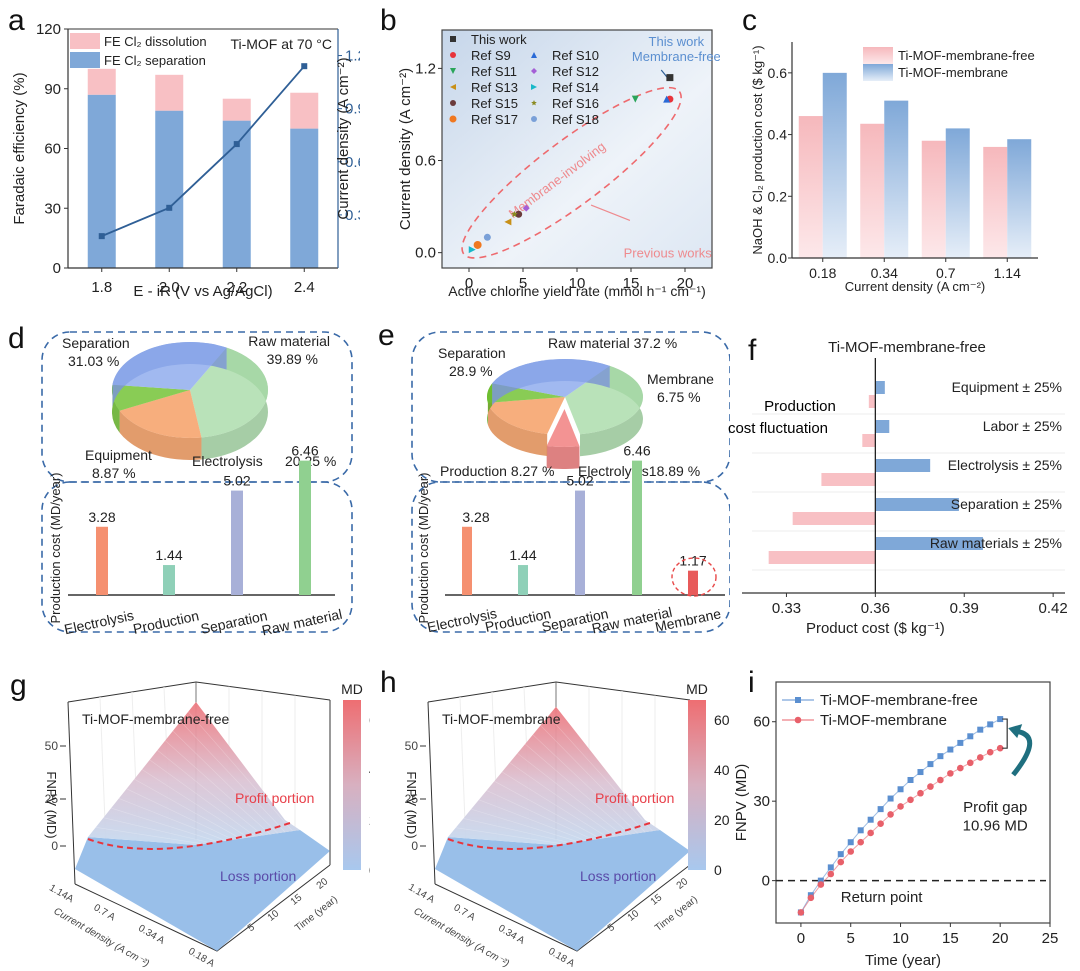  Describe the element at coordinates (511, 935) in the screenshot. I see `x-tick-label: 0.34 A` at that location.